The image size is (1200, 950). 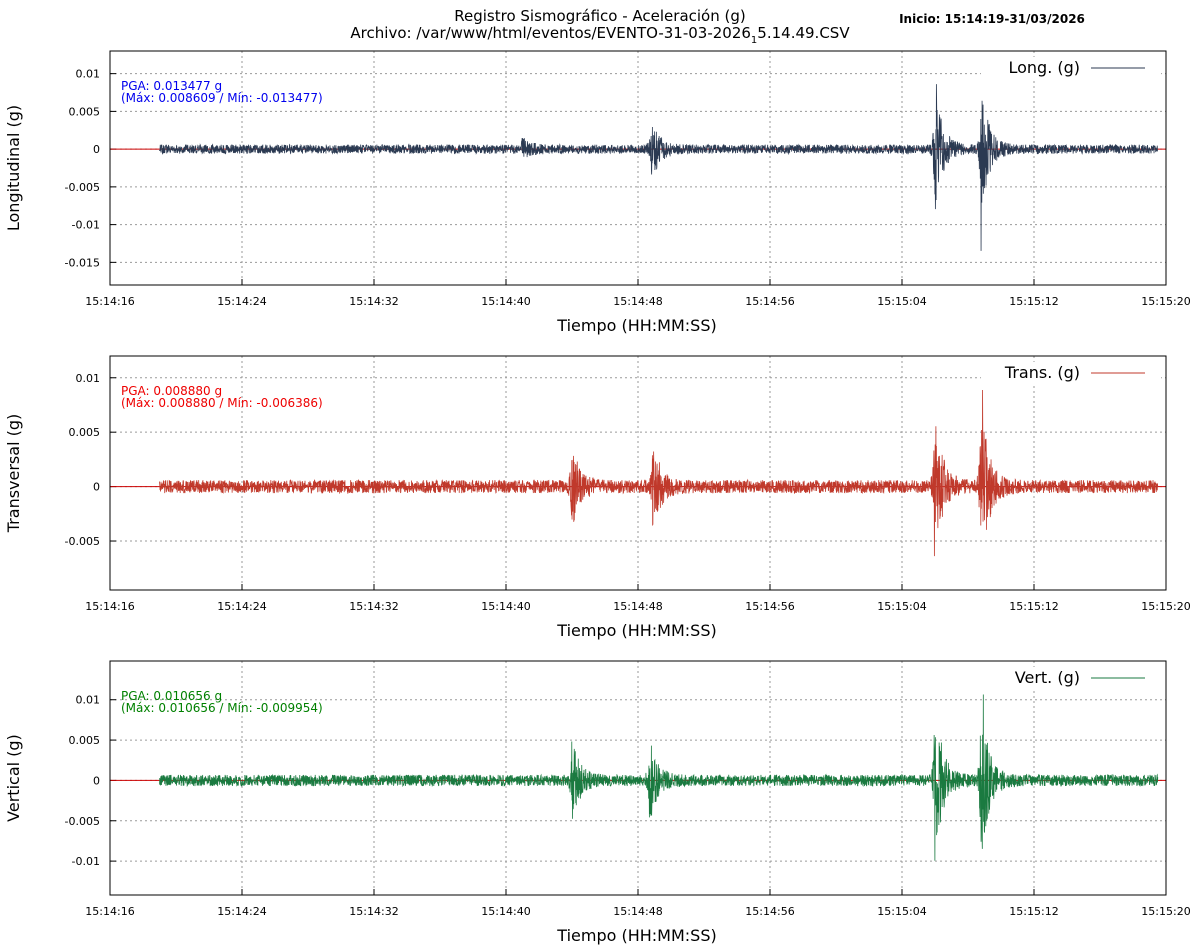 I want to click on pga-annotation: PGA: 0.008880 g, so click(x=171, y=391).